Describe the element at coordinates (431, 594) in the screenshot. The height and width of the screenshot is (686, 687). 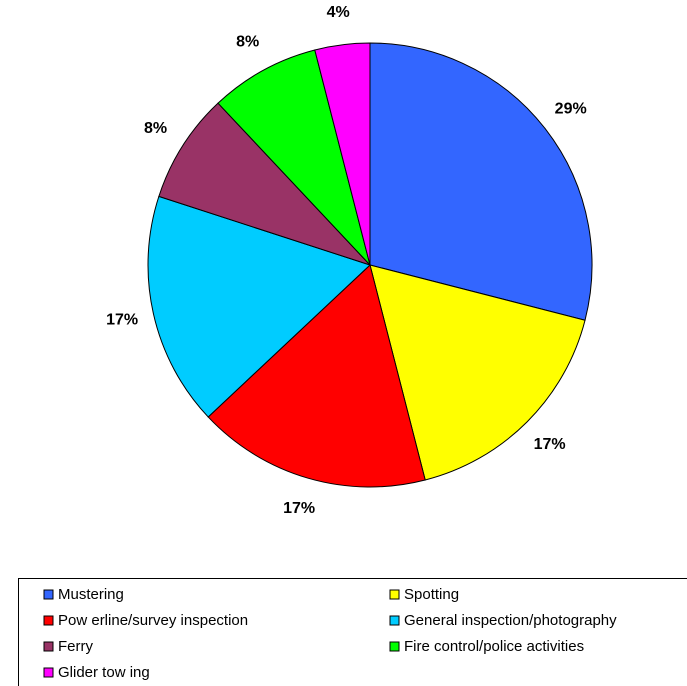
I see `legend-label: Spotting` at that location.